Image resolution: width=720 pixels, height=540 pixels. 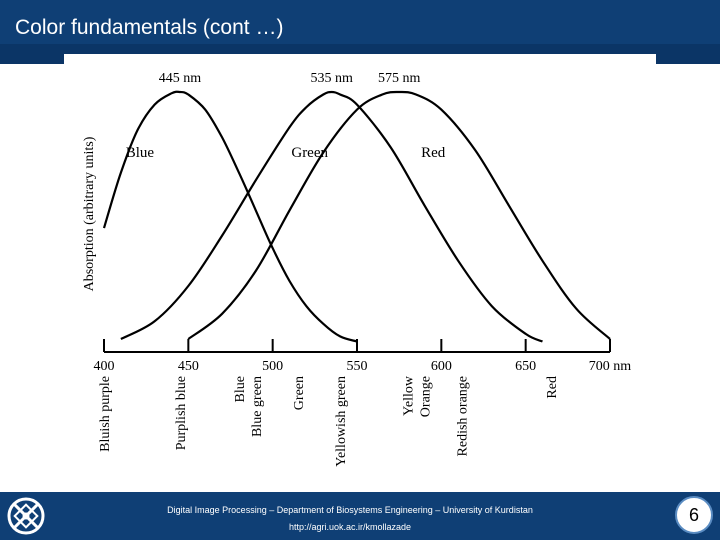 I want to click on peak-label-green: 535 nm, so click(x=332, y=78).